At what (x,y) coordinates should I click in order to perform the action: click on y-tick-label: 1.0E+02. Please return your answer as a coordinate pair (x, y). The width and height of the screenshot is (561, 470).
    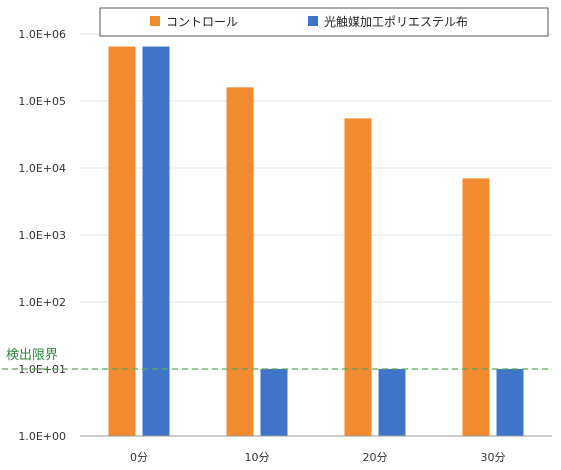
    Looking at the image, I should click on (42, 302).